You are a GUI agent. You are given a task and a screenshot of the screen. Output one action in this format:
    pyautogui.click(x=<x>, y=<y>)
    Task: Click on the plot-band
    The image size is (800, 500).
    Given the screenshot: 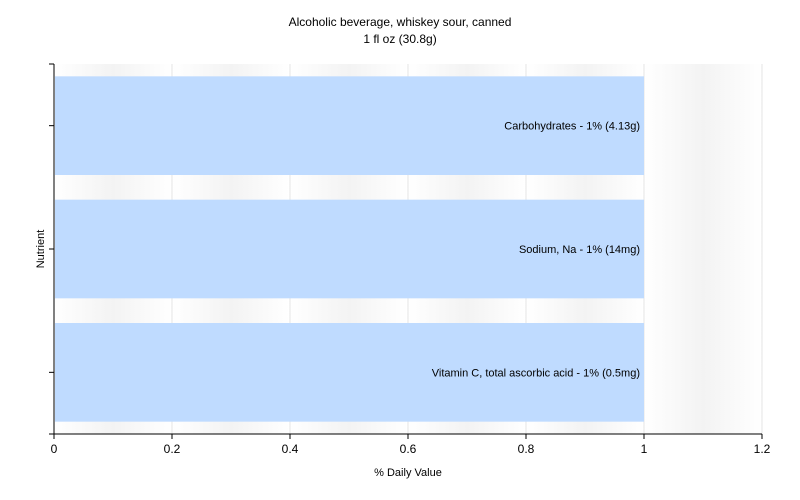 What is the action you would take?
    pyautogui.click(x=703, y=249)
    